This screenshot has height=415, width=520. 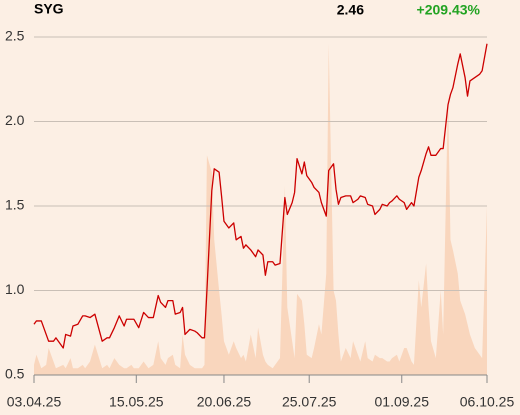 I want to click on y-tick-label: 1.0, so click(x=15, y=289).